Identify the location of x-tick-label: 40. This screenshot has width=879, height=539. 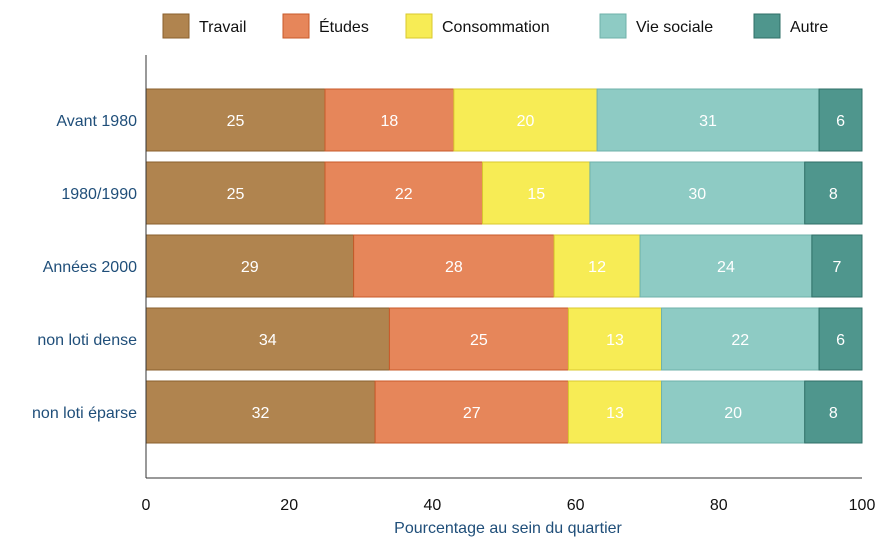
(433, 505).